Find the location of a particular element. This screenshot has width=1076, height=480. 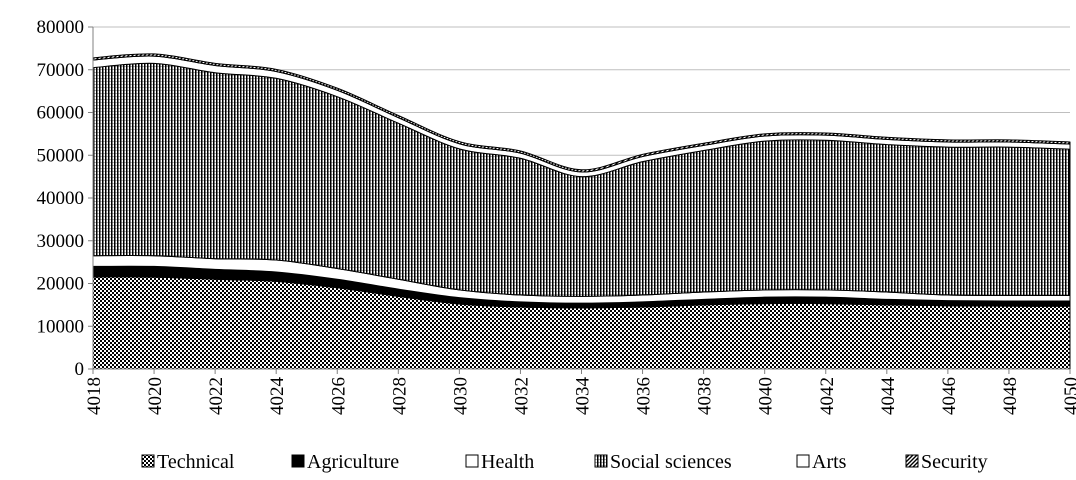

x-tick-label: 4048 is located at coordinates (1010, 396).